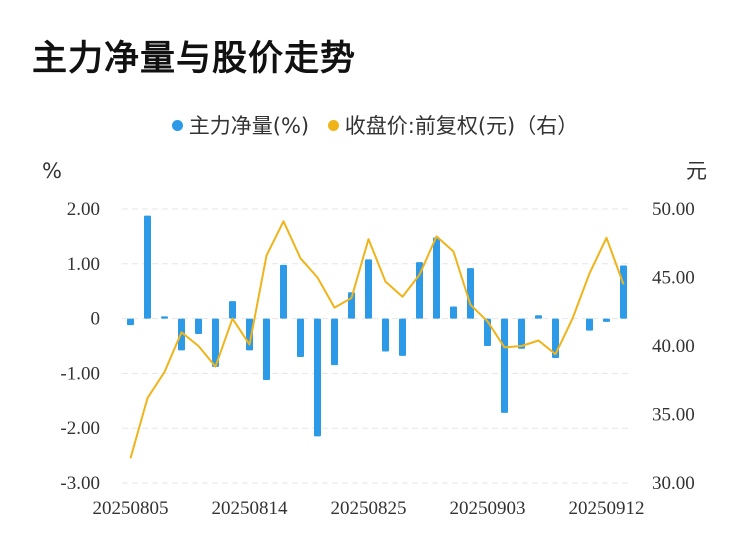  What do you see at coordinates (177, 125) in the screenshot?
I see `legend-dot-net-flow-icon` at bounding box center [177, 125].